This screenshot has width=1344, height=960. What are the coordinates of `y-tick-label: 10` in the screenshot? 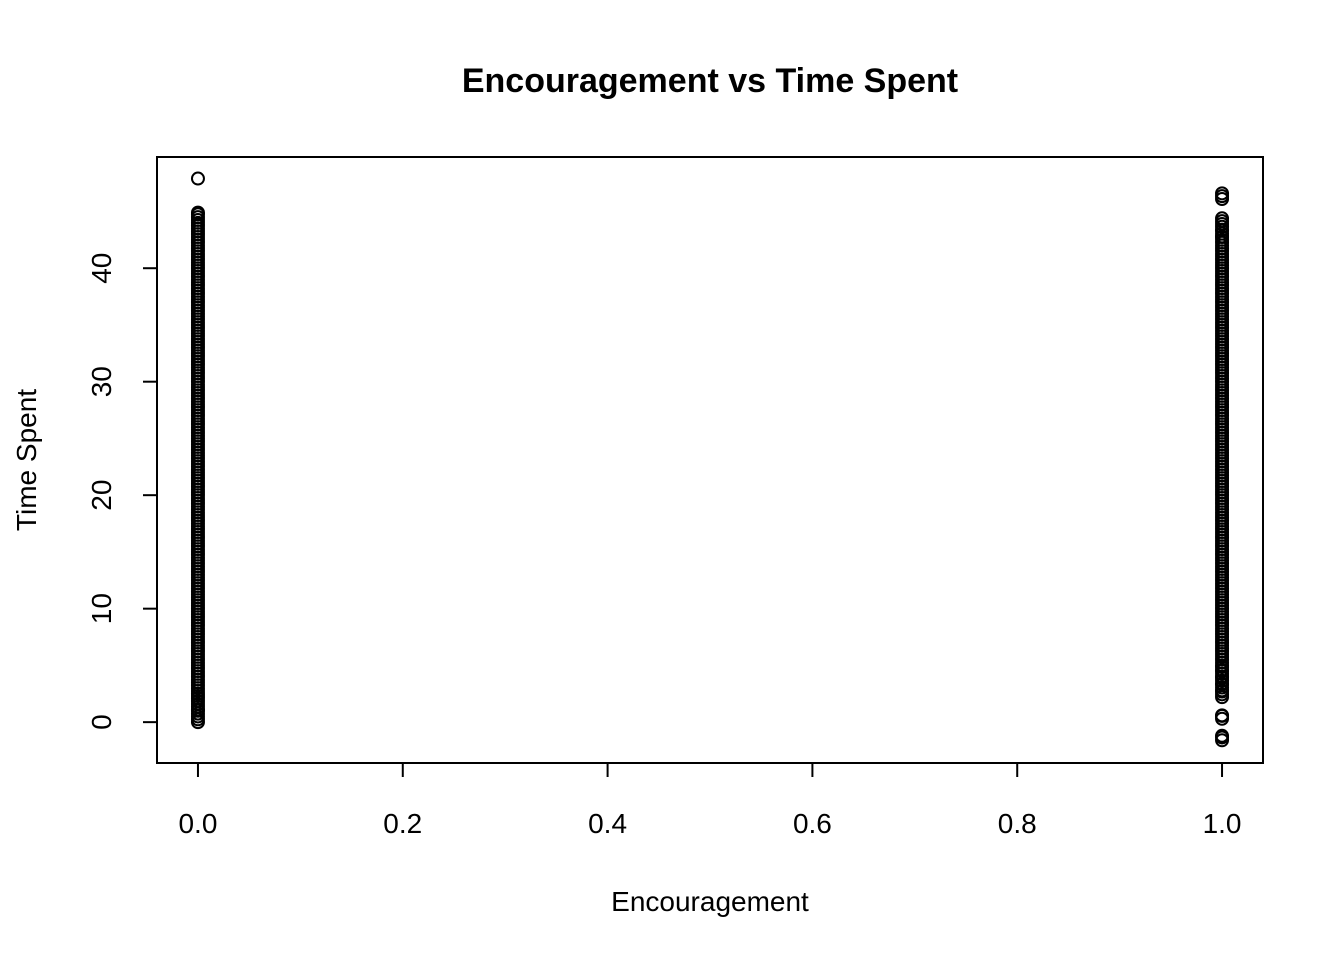 It's located at (101, 608).